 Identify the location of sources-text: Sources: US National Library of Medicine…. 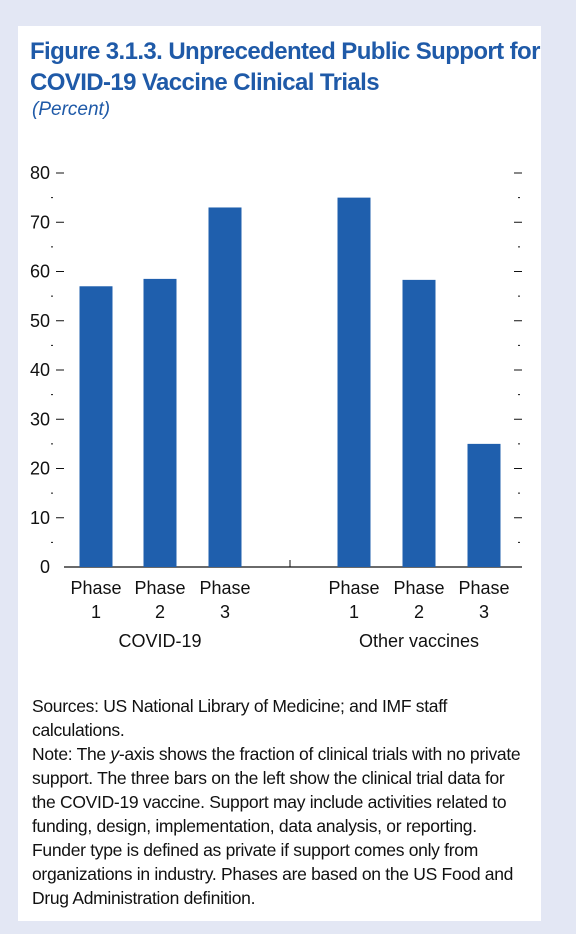
(240, 718).